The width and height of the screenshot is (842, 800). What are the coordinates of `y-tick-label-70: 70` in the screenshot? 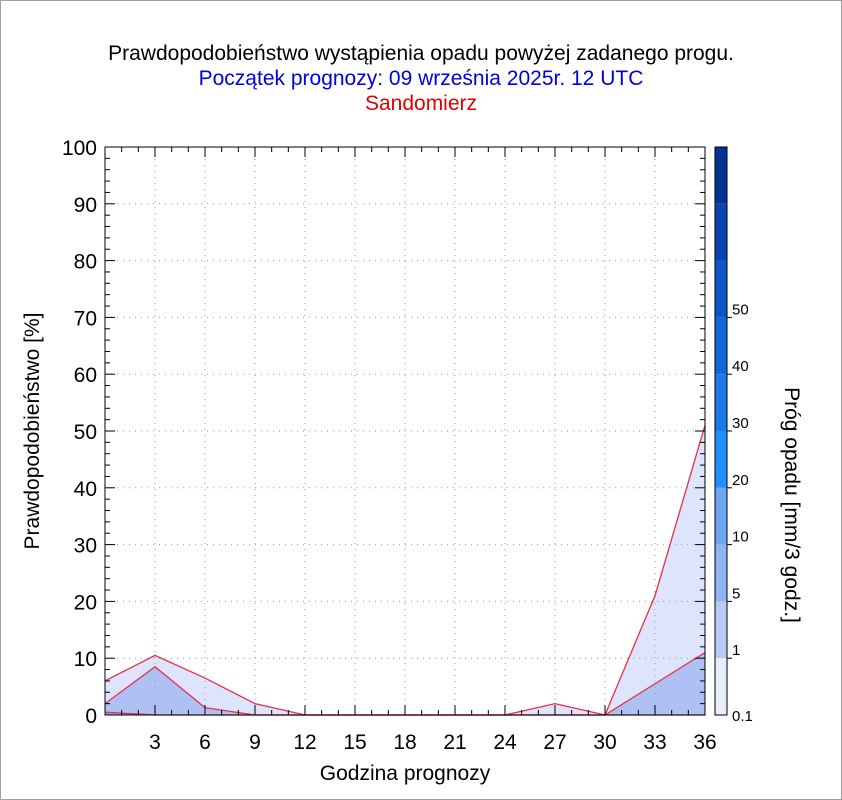 It's located at (85, 318).